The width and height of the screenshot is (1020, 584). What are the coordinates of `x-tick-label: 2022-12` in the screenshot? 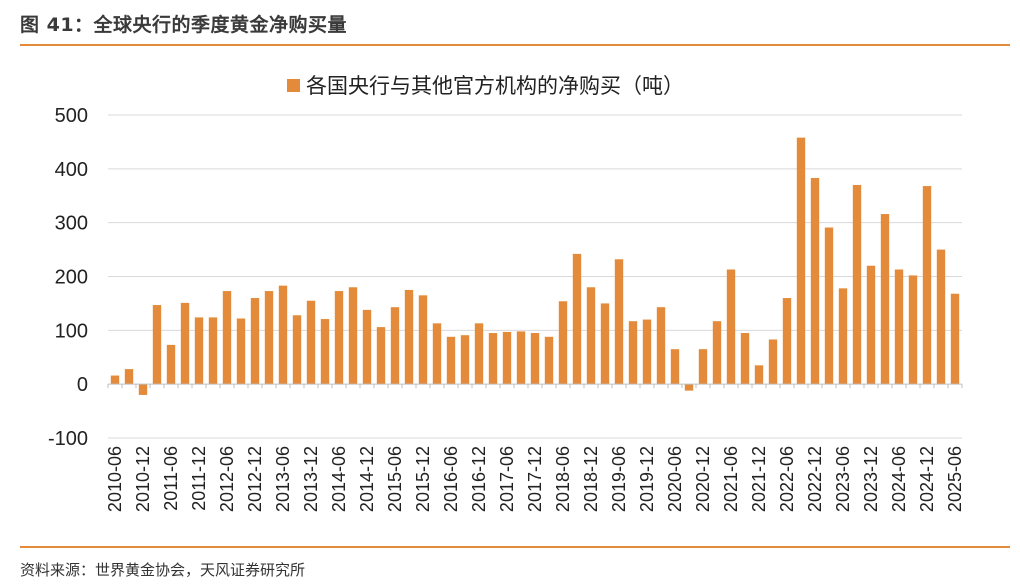 It's located at (815, 479).